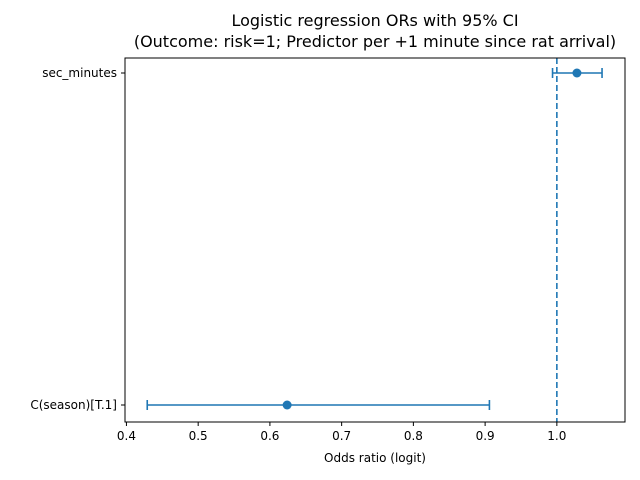  Describe the element at coordinates (375, 458) in the screenshot. I see `x-axis-label: Odds ratio (logit)` at that location.